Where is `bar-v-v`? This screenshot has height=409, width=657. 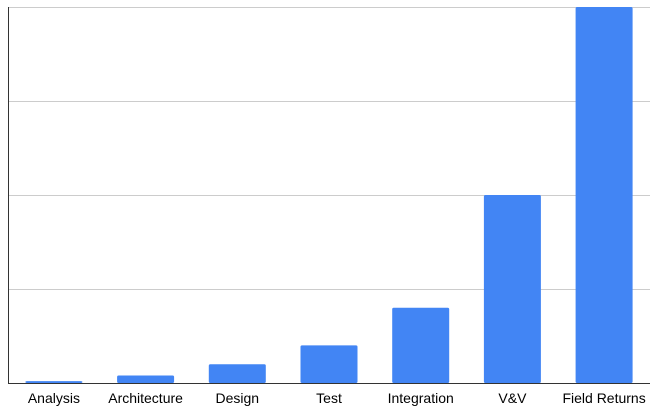
bar-v-v is located at coordinates (512, 289).